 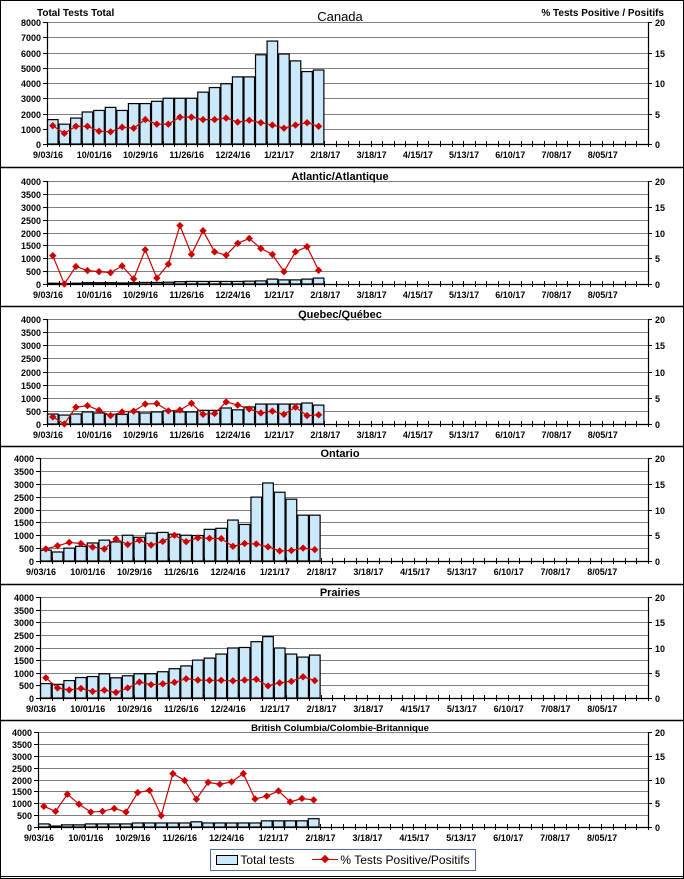 What do you see at coordinates (186, 254) in the screenshot?
I see `percent-positive-line` at bounding box center [186, 254].